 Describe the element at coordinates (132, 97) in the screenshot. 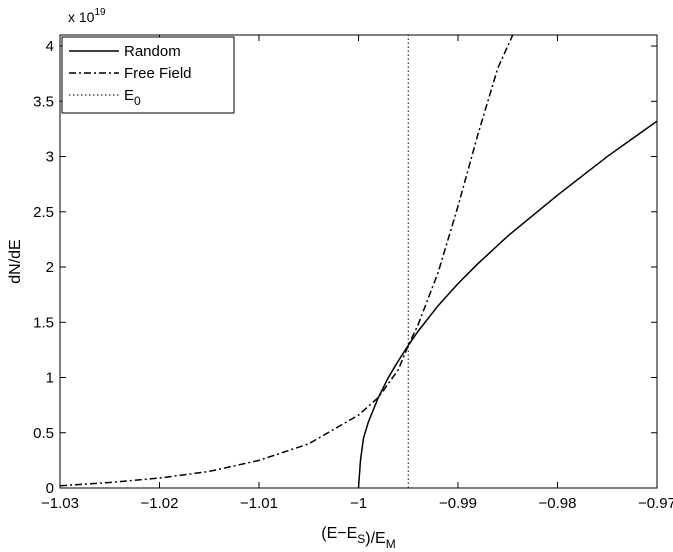

I see `legend-label: E0` at that location.